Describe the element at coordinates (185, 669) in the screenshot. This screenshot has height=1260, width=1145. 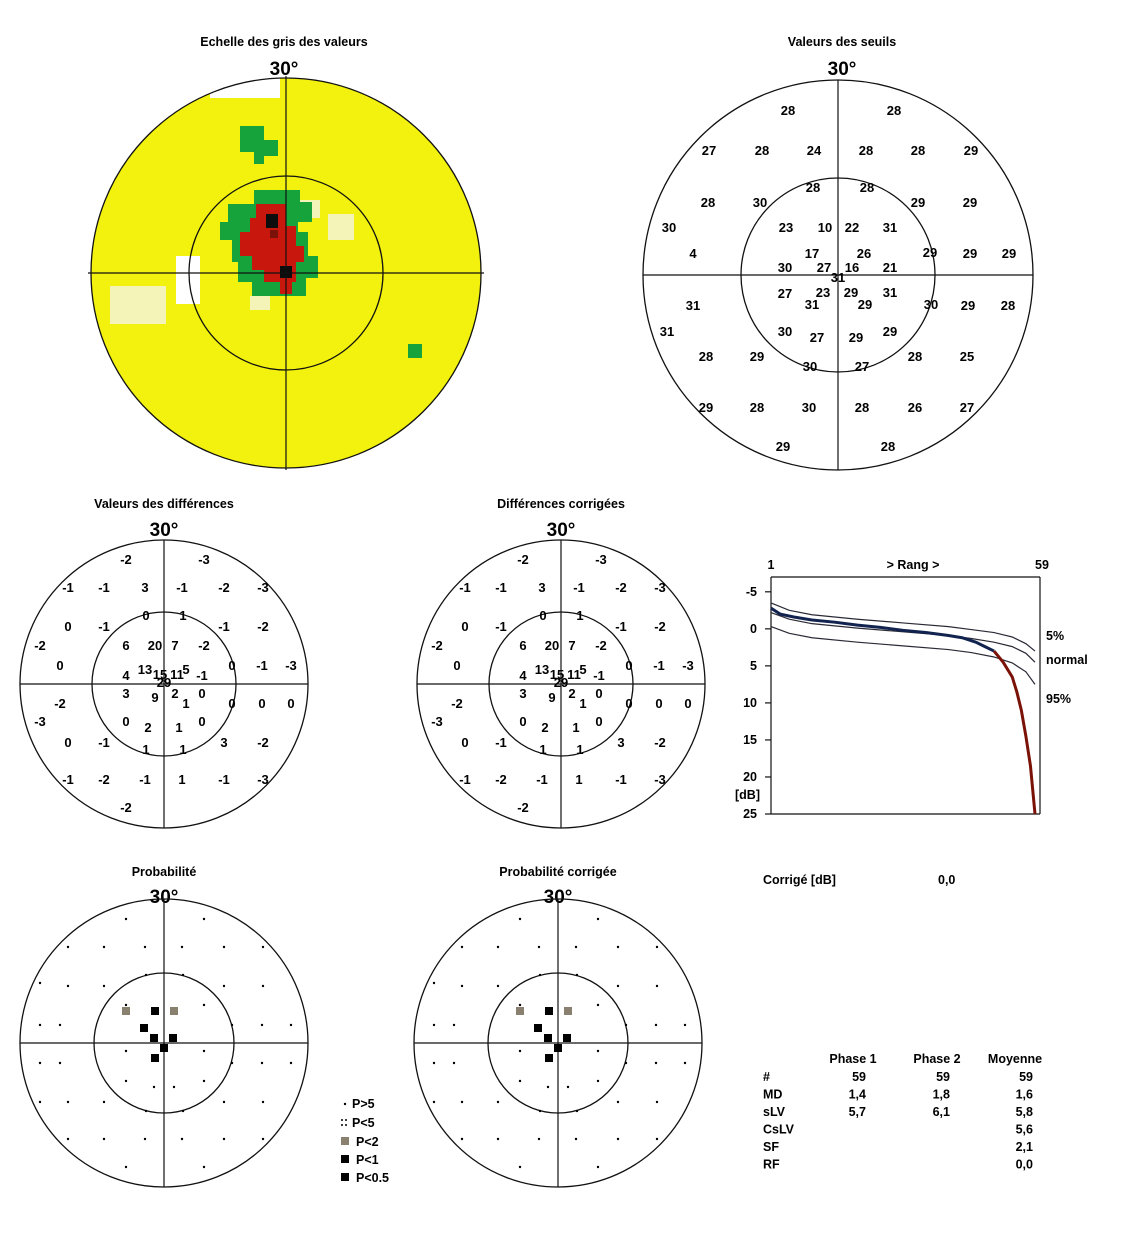
I see `difference-value: 5` at that location.